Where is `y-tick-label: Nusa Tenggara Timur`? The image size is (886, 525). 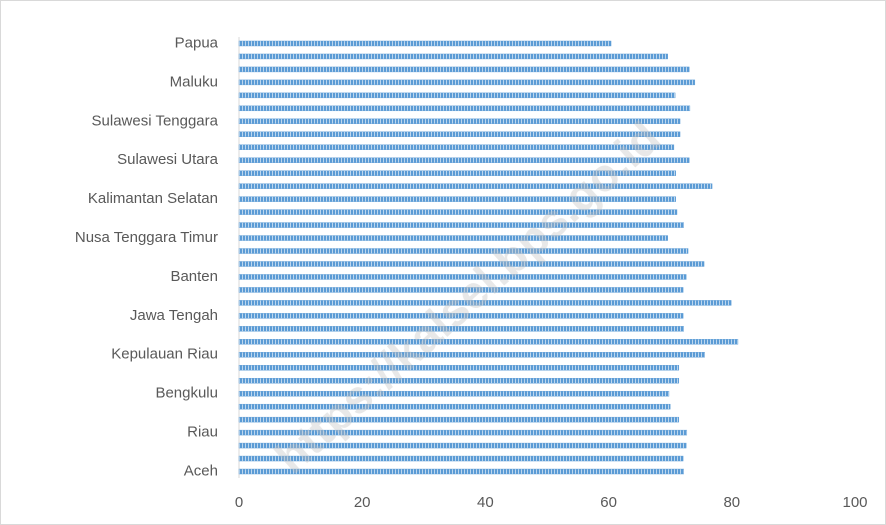
y-tick-label: Nusa Tenggara Timur is located at coordinates (146, 237).